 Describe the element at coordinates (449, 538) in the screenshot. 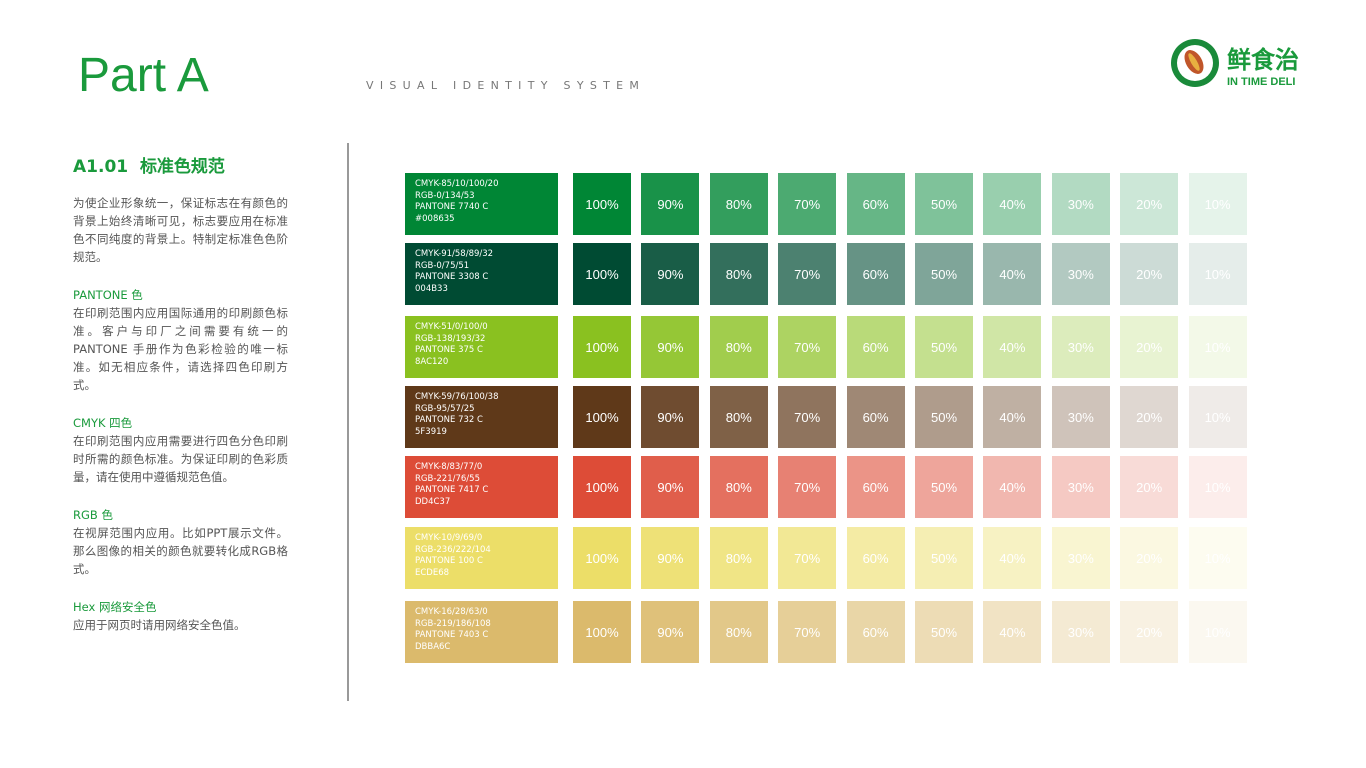

I see `spec-line: CMYK-10/9/69/0` at that location.